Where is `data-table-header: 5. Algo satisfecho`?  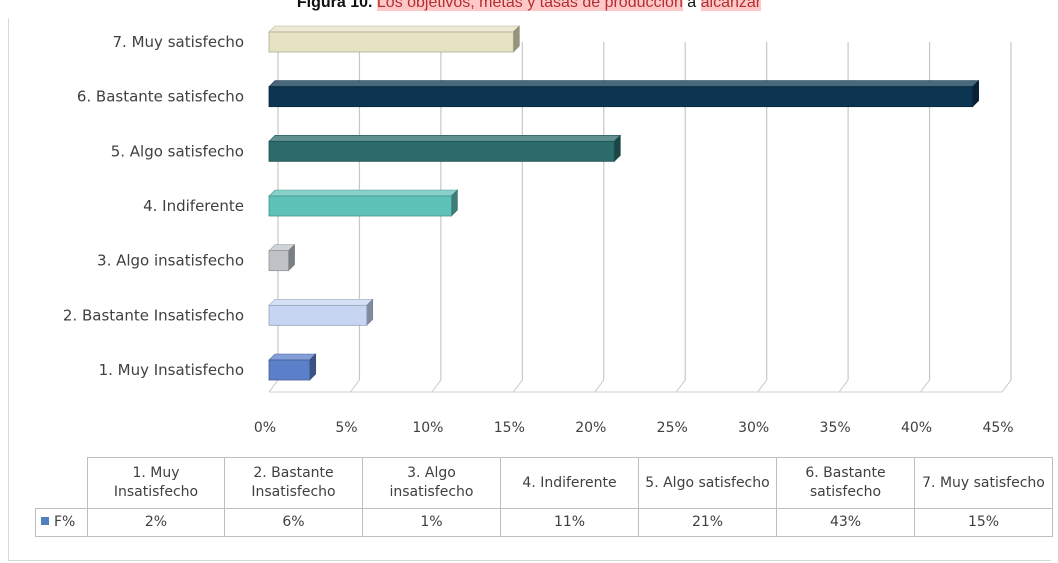
data-table-header: 5. Algo satisfecho is located at coordinates (707, 483).